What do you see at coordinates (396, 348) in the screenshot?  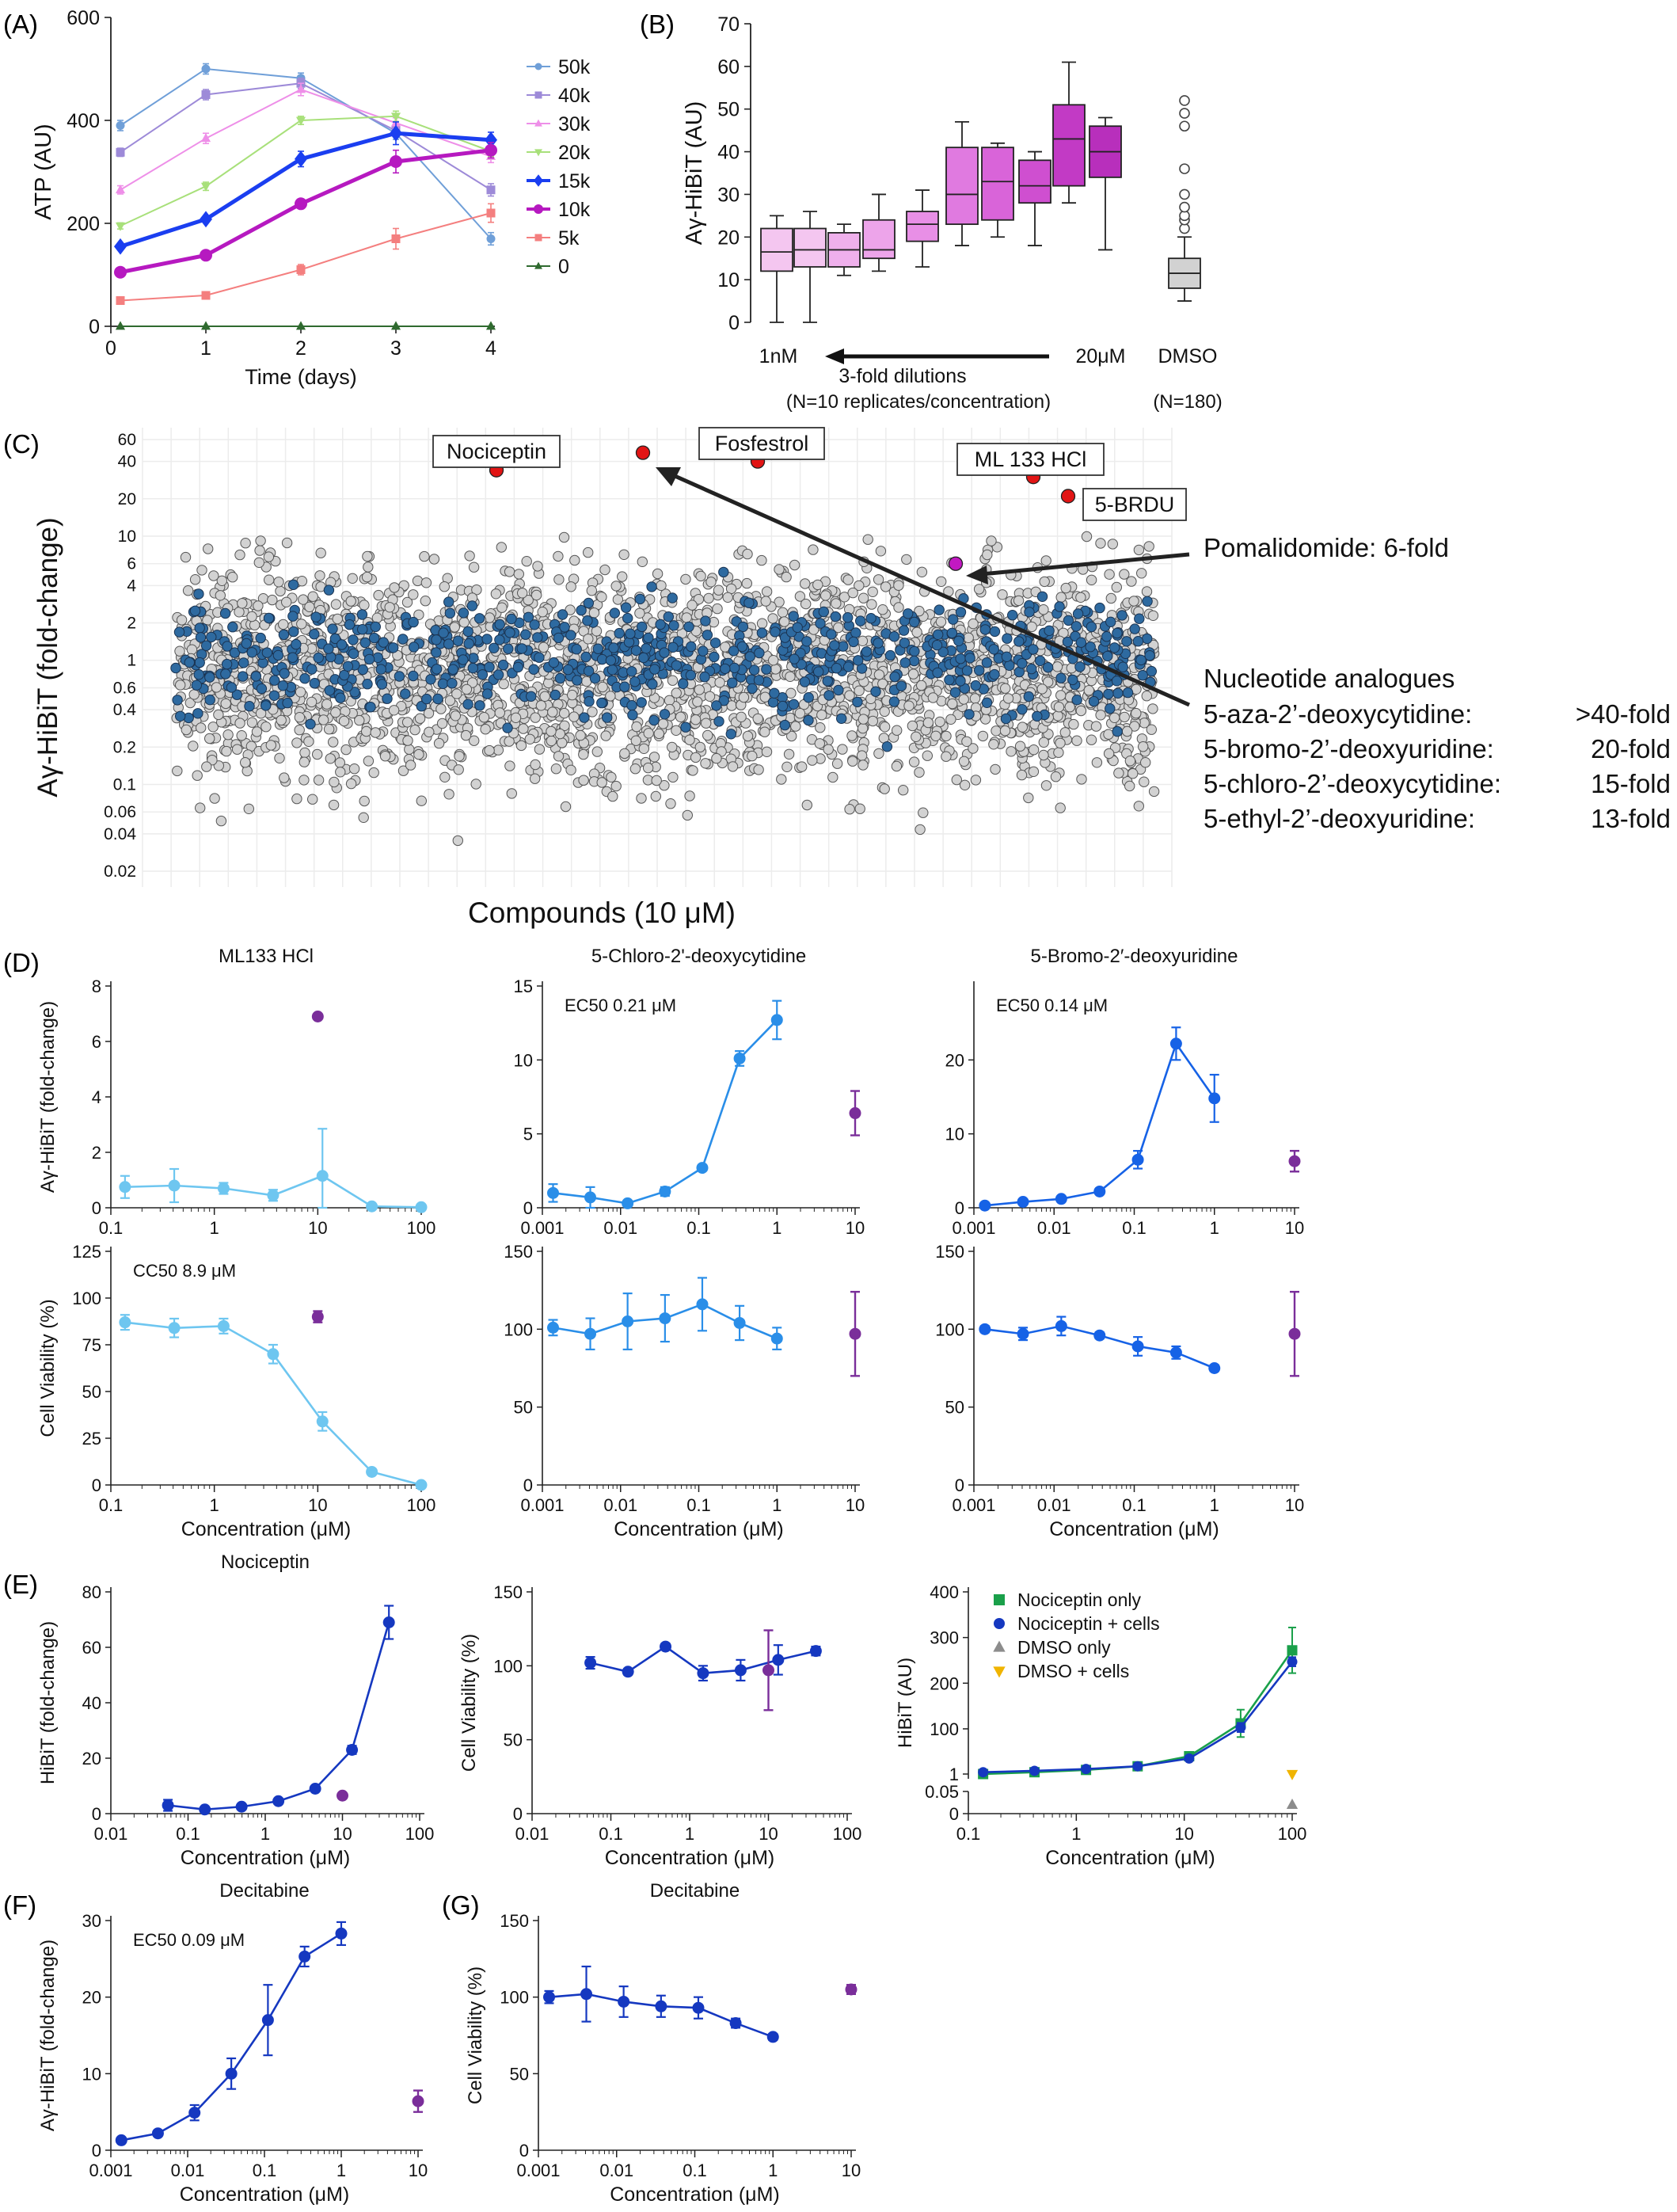 I see `x-tick-label: 3` at bounding box center [396, 348].